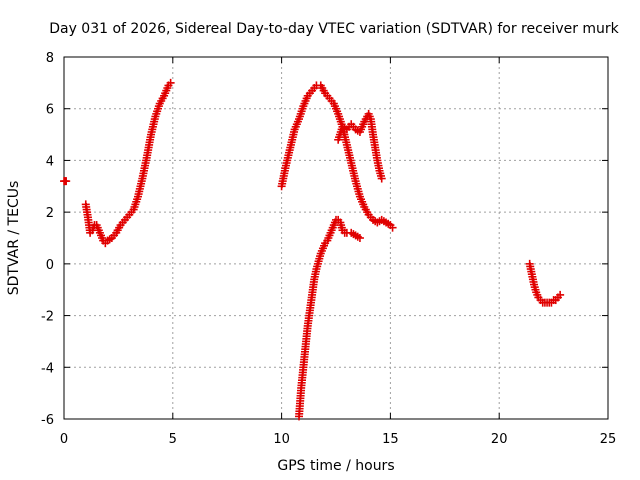 The height and width of the screenshot is (480, 640). I want to click on y-tick-labels: -6 -4 -2 0 2 4 6 8, so click(47, 239).